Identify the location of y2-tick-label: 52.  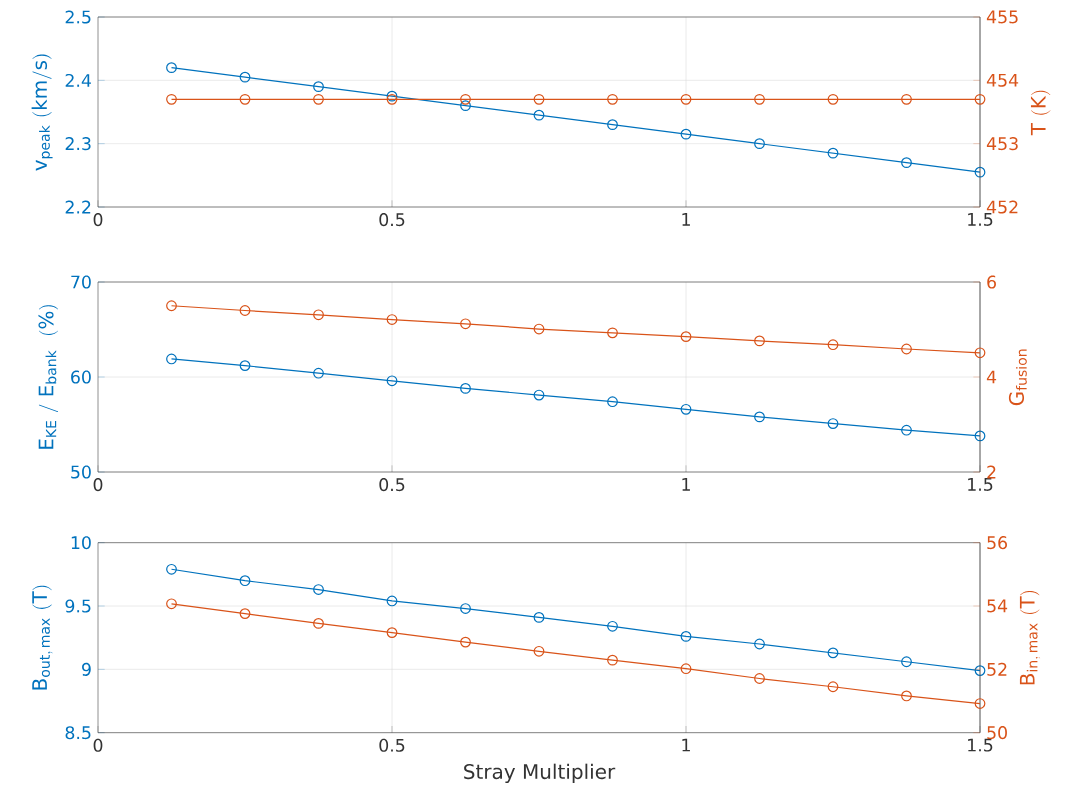
(997, 669).